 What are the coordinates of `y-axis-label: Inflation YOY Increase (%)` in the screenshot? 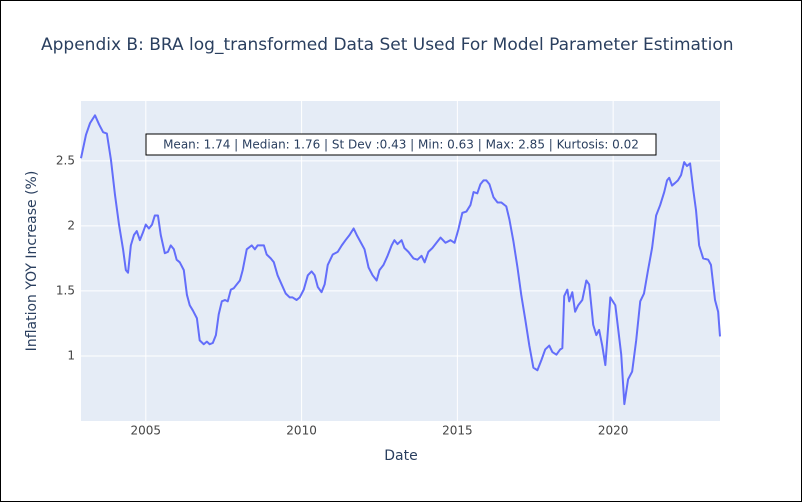 It's located at (32, 261).